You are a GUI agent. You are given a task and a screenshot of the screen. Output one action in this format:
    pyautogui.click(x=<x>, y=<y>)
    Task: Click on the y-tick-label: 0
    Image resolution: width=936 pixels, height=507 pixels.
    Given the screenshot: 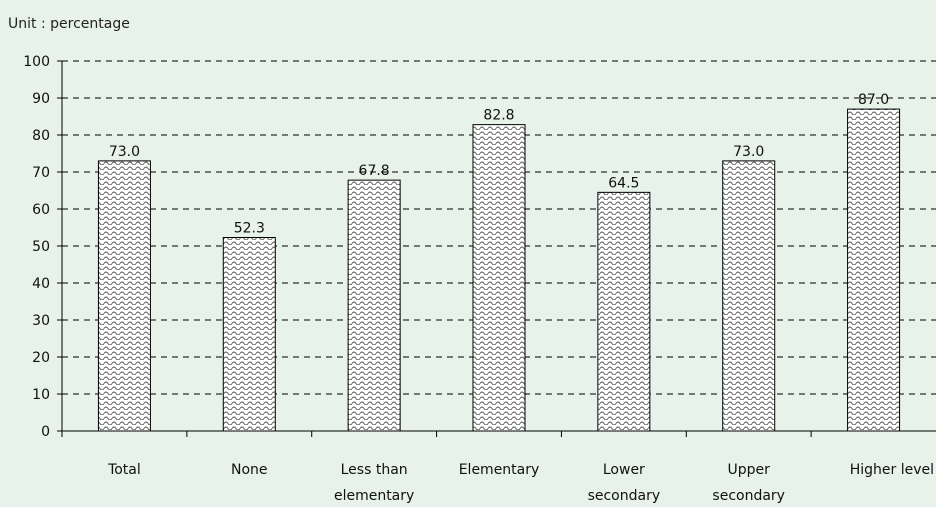 What is the action you would take?
    pyautogui.click(x=45, y=432)
    